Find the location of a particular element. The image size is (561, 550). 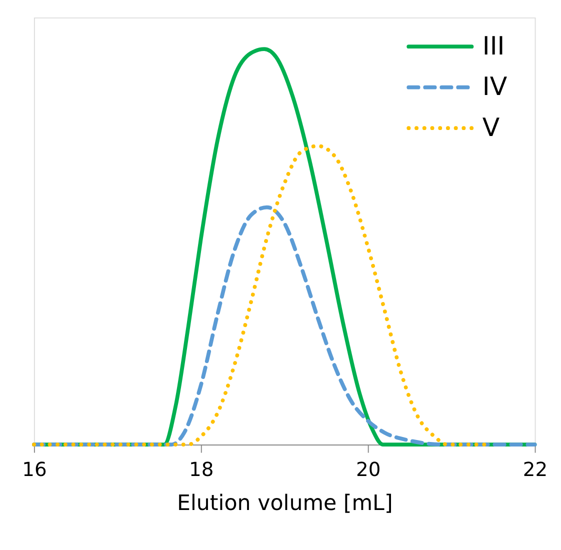

x-tick-label: 22 is located at coordinates (535, 470).